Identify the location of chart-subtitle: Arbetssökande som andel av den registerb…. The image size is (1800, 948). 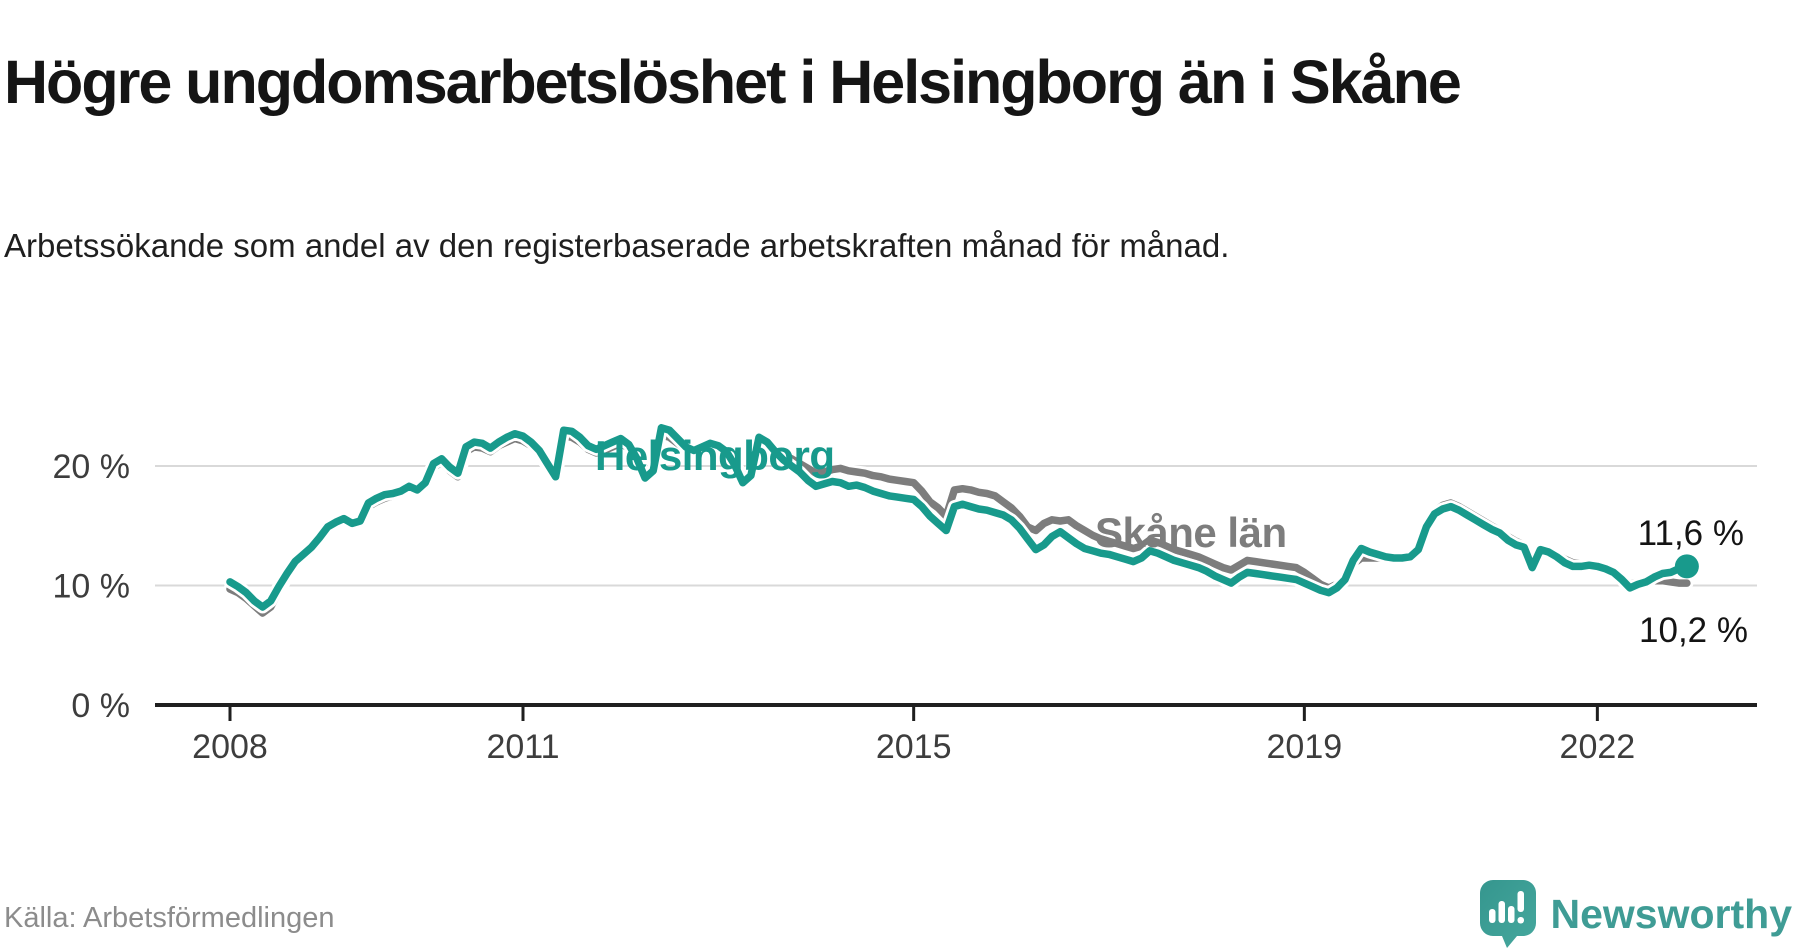
(617, 245).